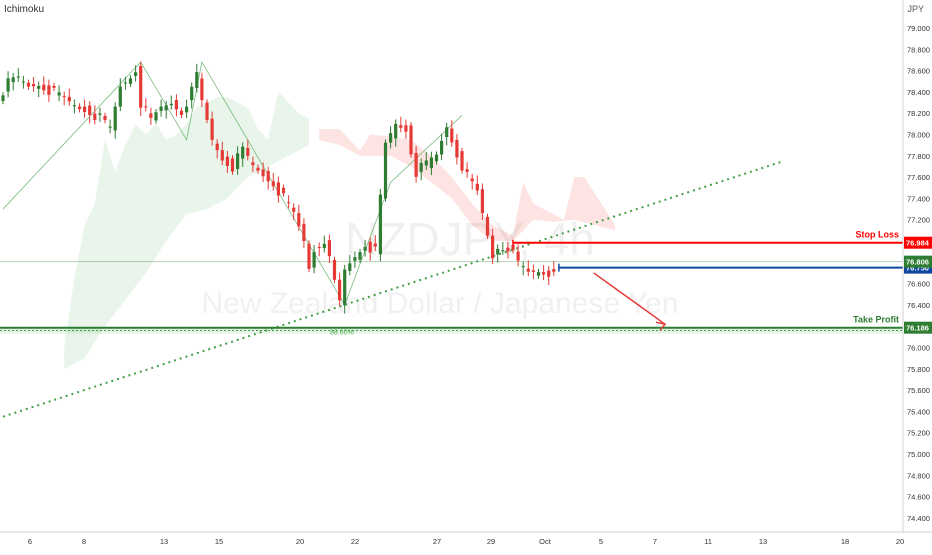  I want to click on y-tick-label: 75.200, so click(918, 433).